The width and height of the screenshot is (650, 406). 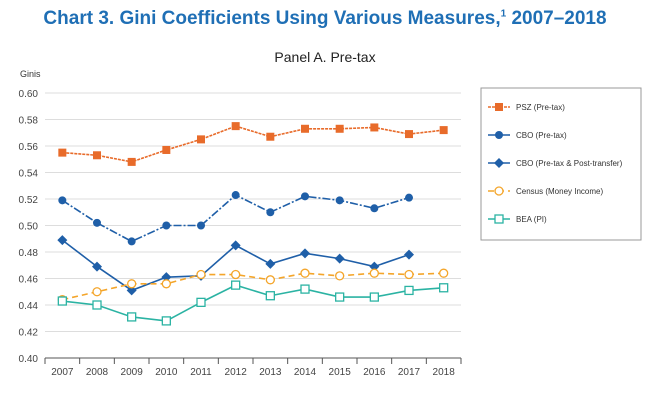 I want to click on x-tick-label: 2016, so click(x=374, y=372).